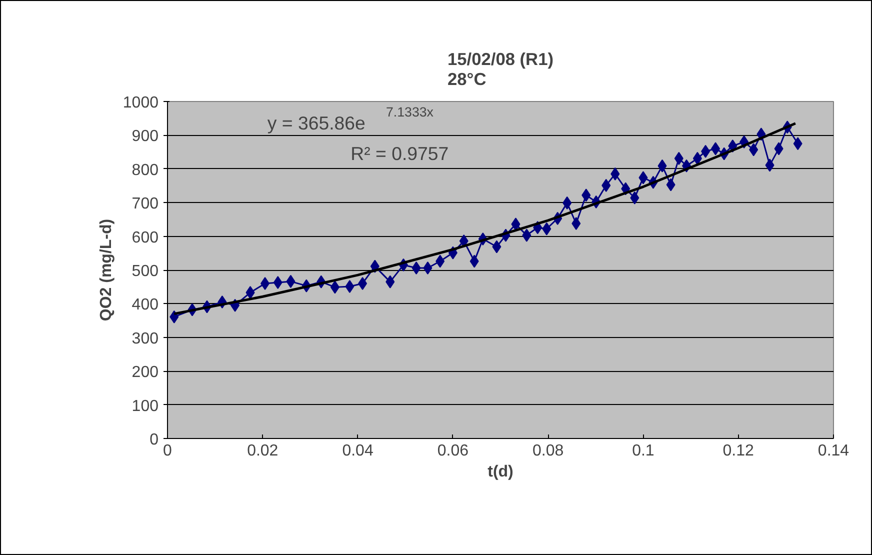  What do you see at coordinates (140, 103) in the screenshot?
I see `y-tick-label: 1000` at bounding box center [140, 103].